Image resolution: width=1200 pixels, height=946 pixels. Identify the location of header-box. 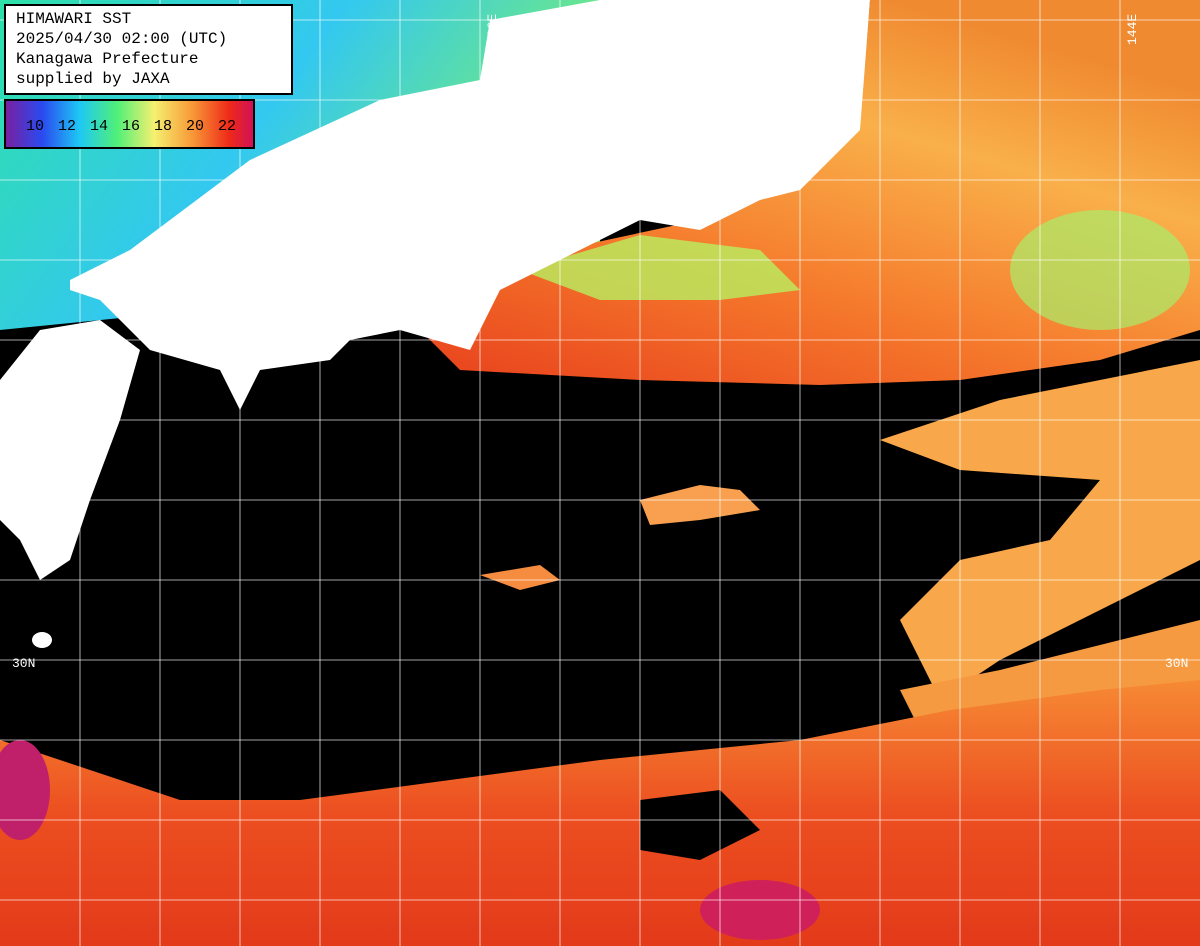
(148, 49).